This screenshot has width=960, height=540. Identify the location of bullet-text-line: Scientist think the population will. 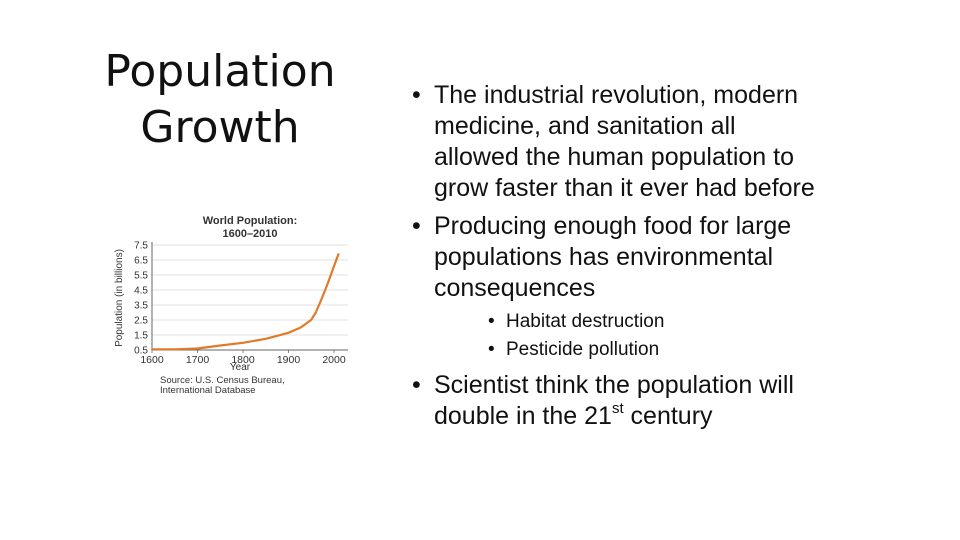
(614, 385).